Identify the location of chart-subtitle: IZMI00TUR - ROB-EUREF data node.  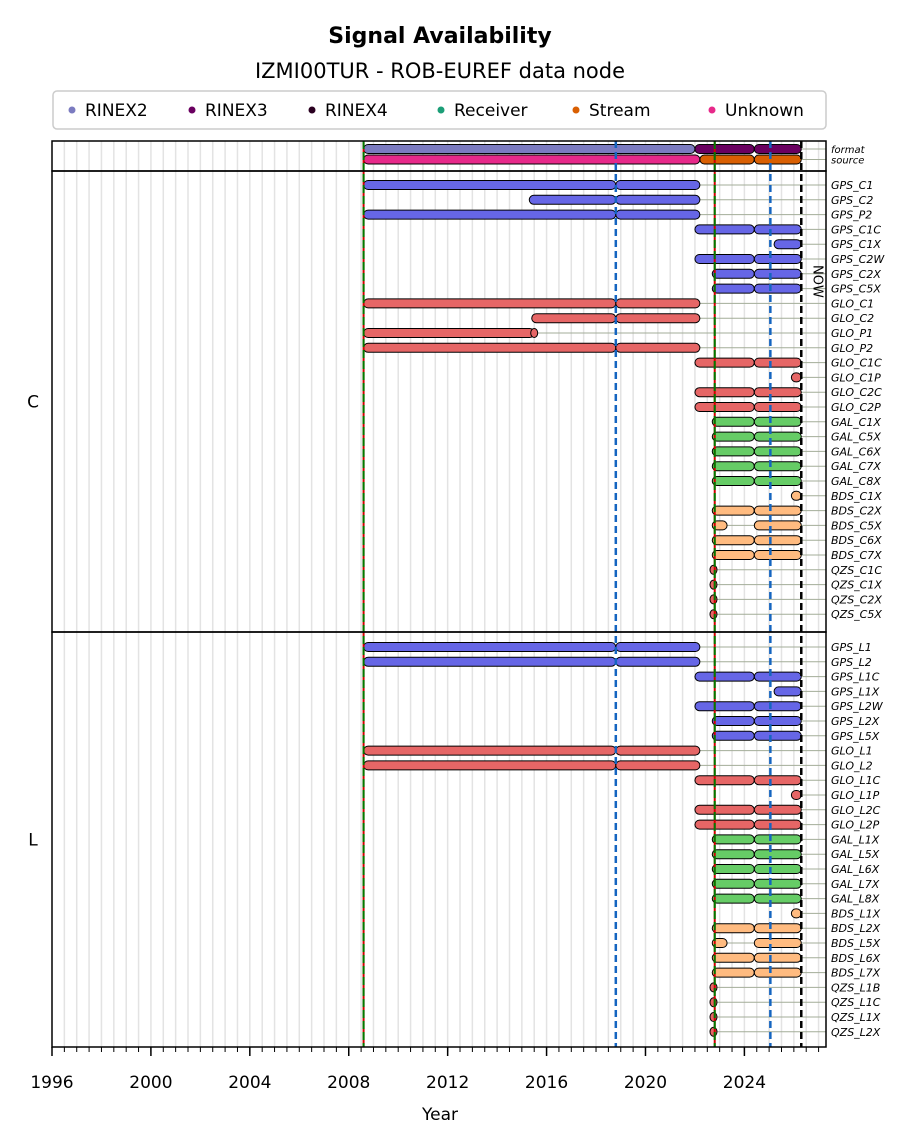
(440, 71).